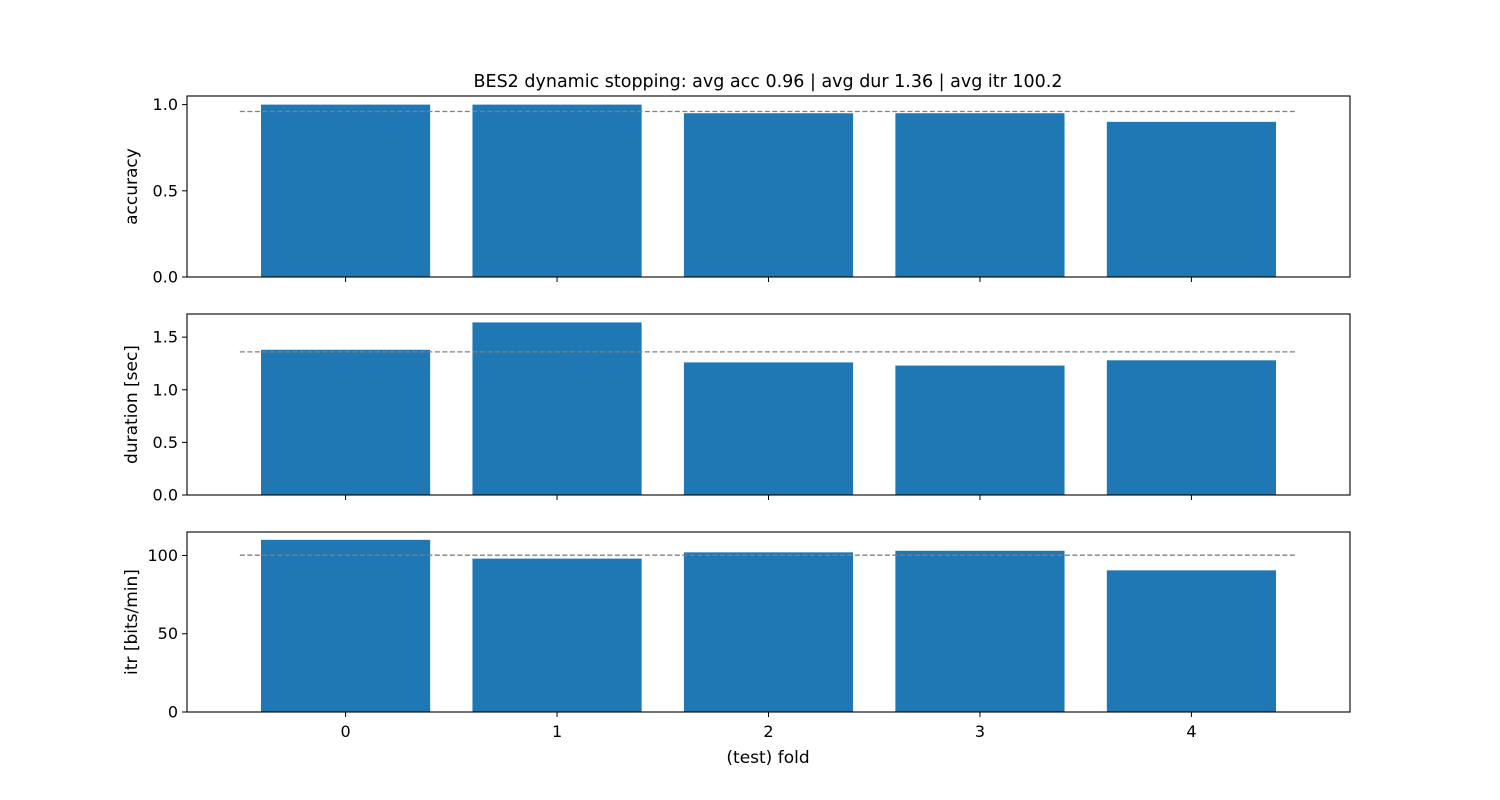 The height and width of the screenshot is (800, 1500). Describe the element at coordinates (132, 404) in the screenshot. I see `y-axis-label: duration [sec]` at that location.